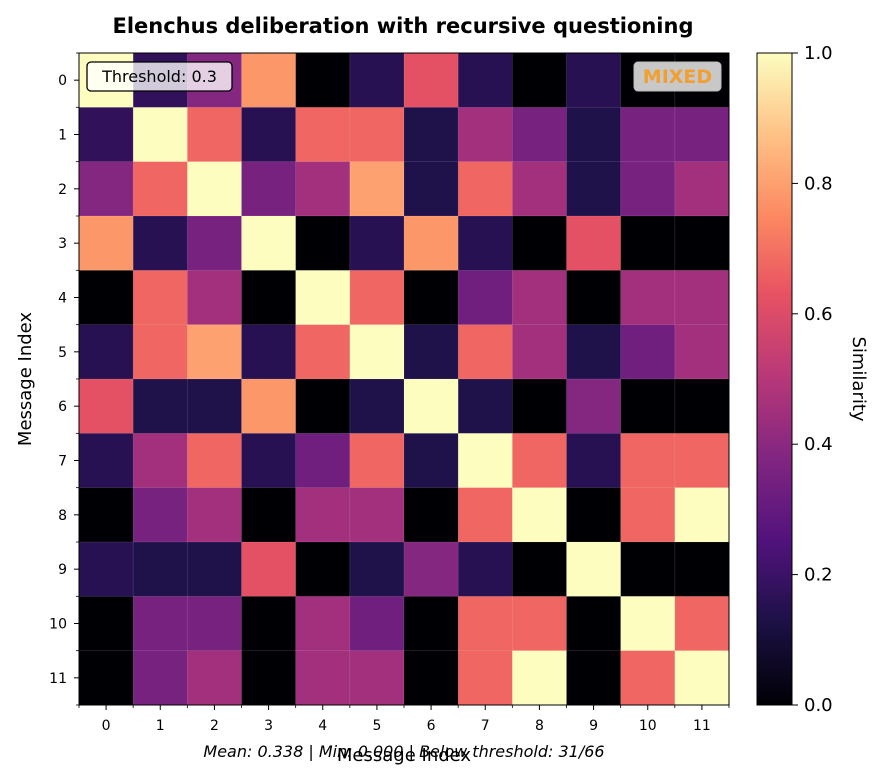  Describe the element at coordinates (160, 726) in the screenshot. I see `x-tick-label: 1` at that location.